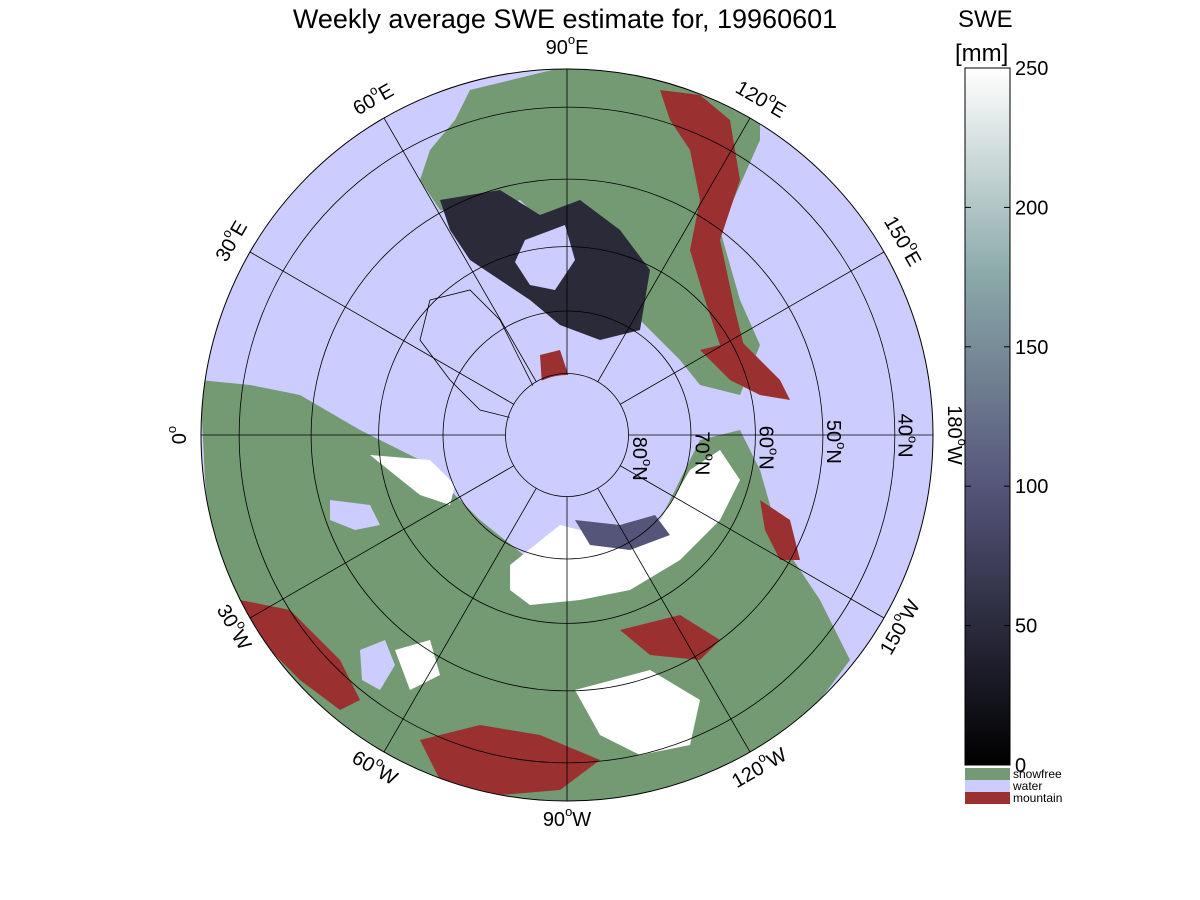  Describe the element at coordinates (987, 416) in the screenshot. I see `colorbar-gradient` at that location.